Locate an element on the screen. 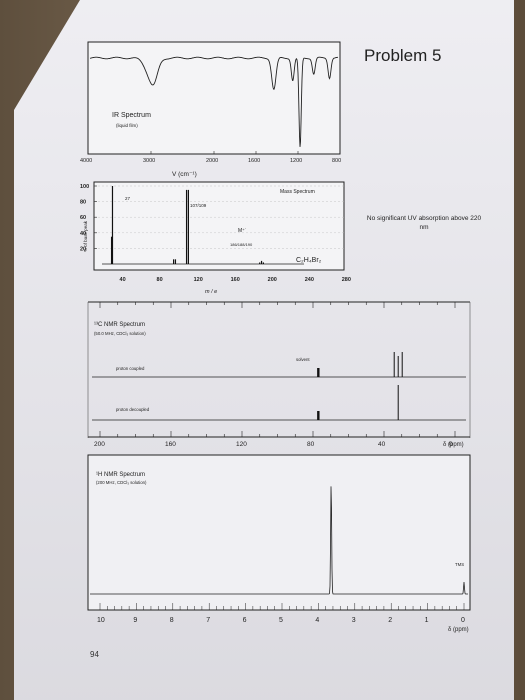 The image size is (525, 700). h1-trace is located at coordinates (279, 540).